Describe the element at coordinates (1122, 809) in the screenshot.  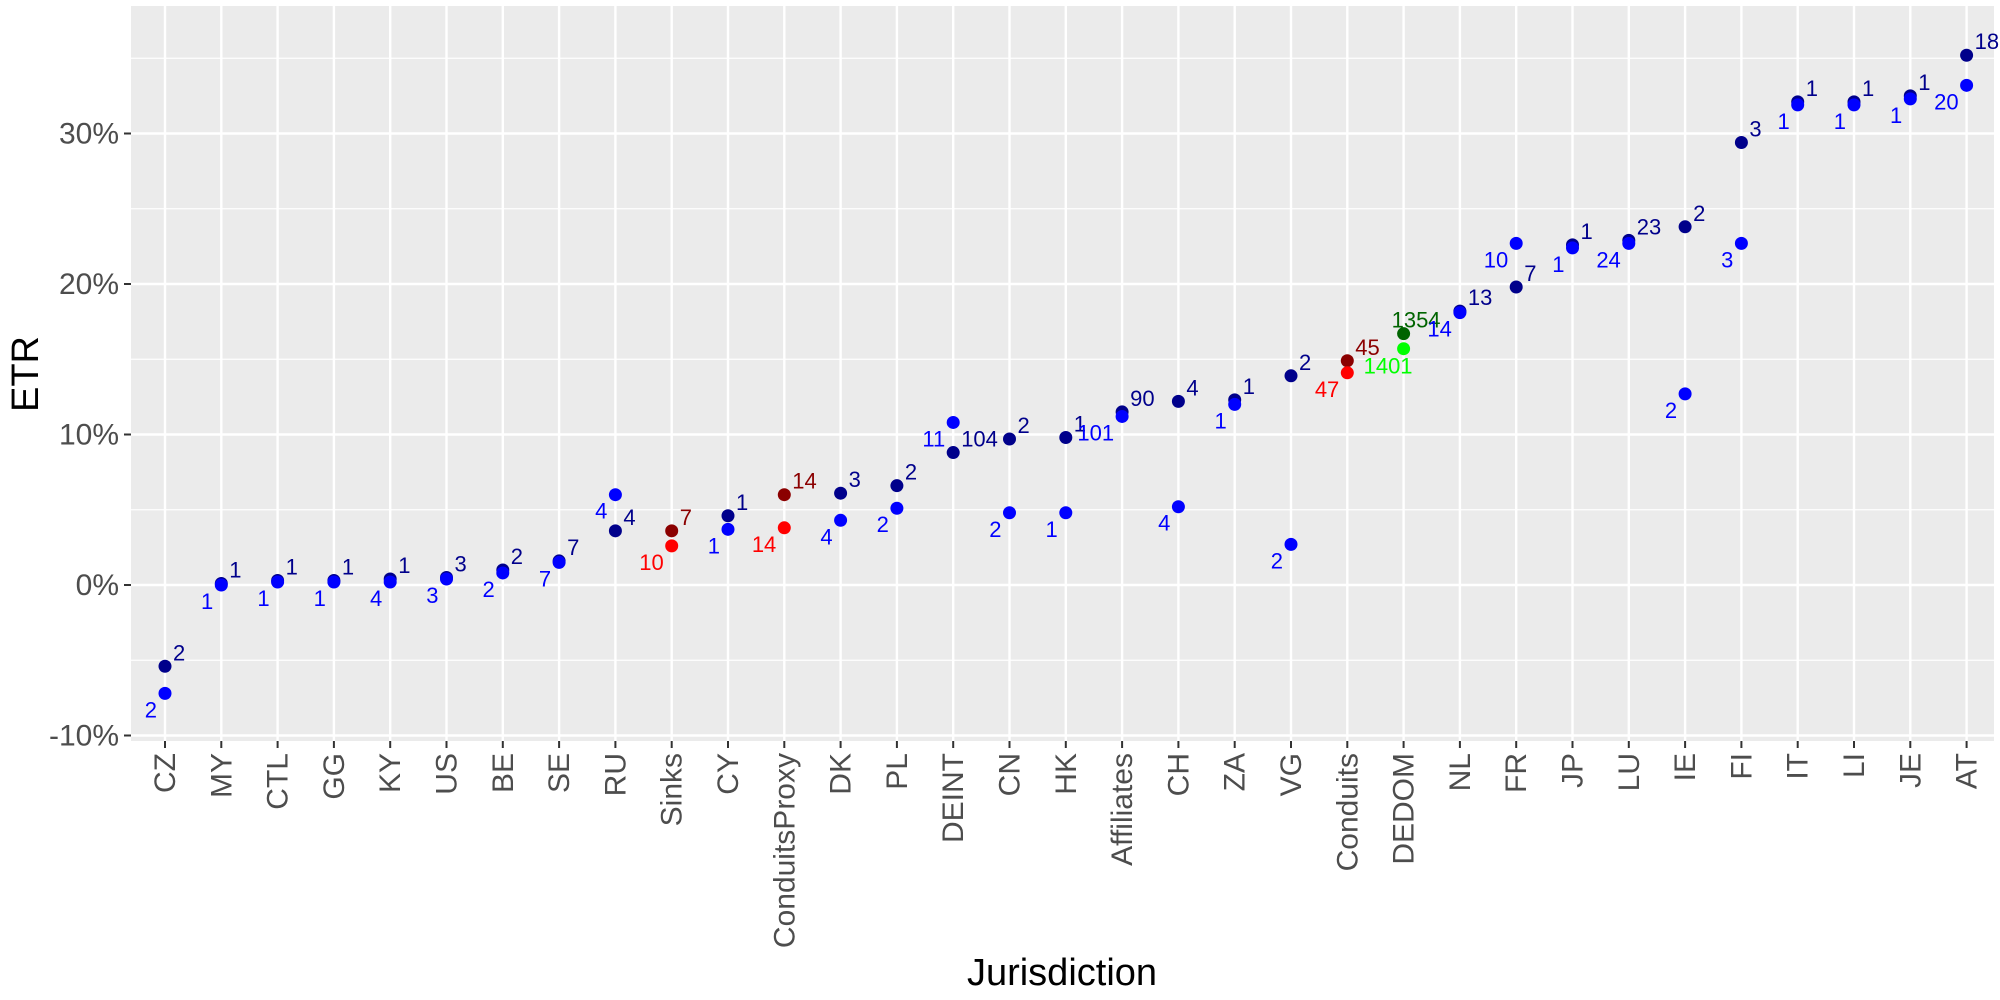
I see `x-tick-label: Affiliates` at that location.